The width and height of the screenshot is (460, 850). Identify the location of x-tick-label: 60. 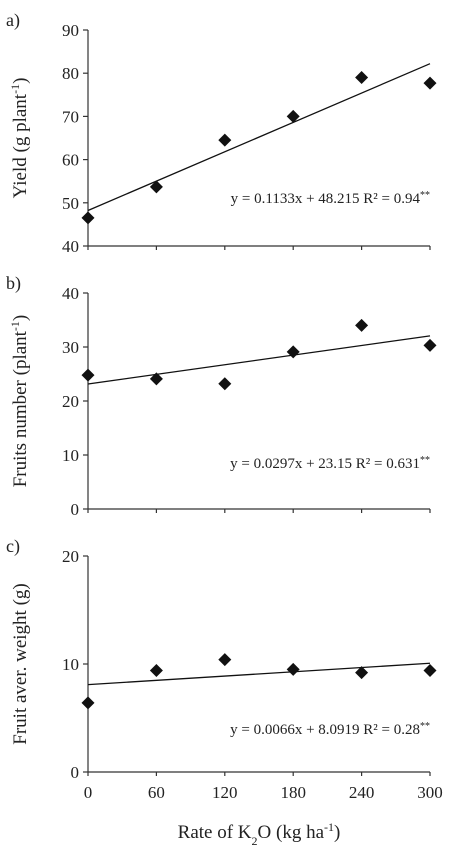
(156, 792).